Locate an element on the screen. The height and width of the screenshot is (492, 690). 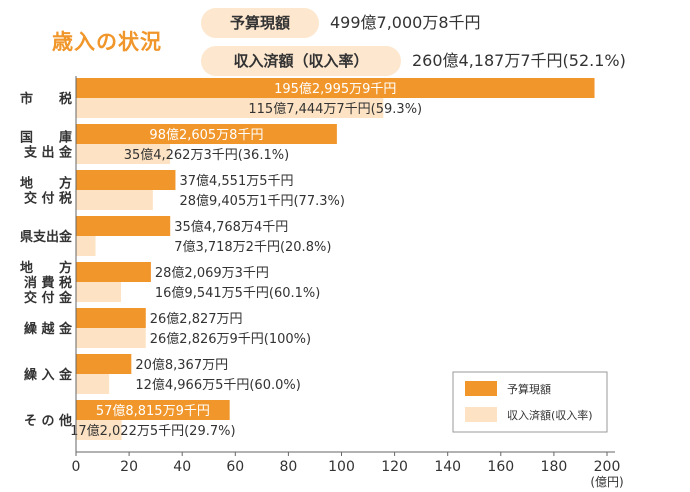
bar-budget-kurikoshi is located at coordinates (111, 318).